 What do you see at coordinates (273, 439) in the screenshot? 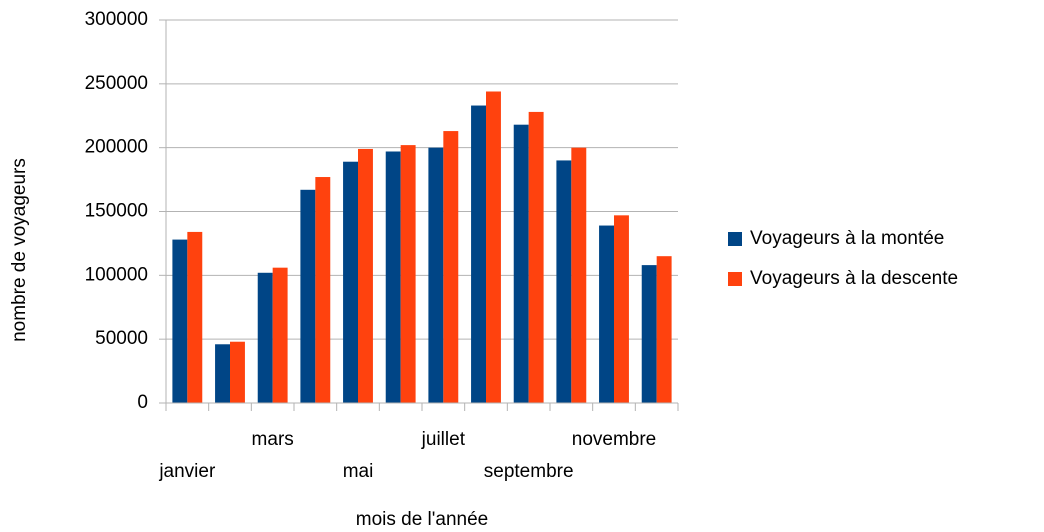
I see `x-tick-label: mars` at bounding box center [273, 439].